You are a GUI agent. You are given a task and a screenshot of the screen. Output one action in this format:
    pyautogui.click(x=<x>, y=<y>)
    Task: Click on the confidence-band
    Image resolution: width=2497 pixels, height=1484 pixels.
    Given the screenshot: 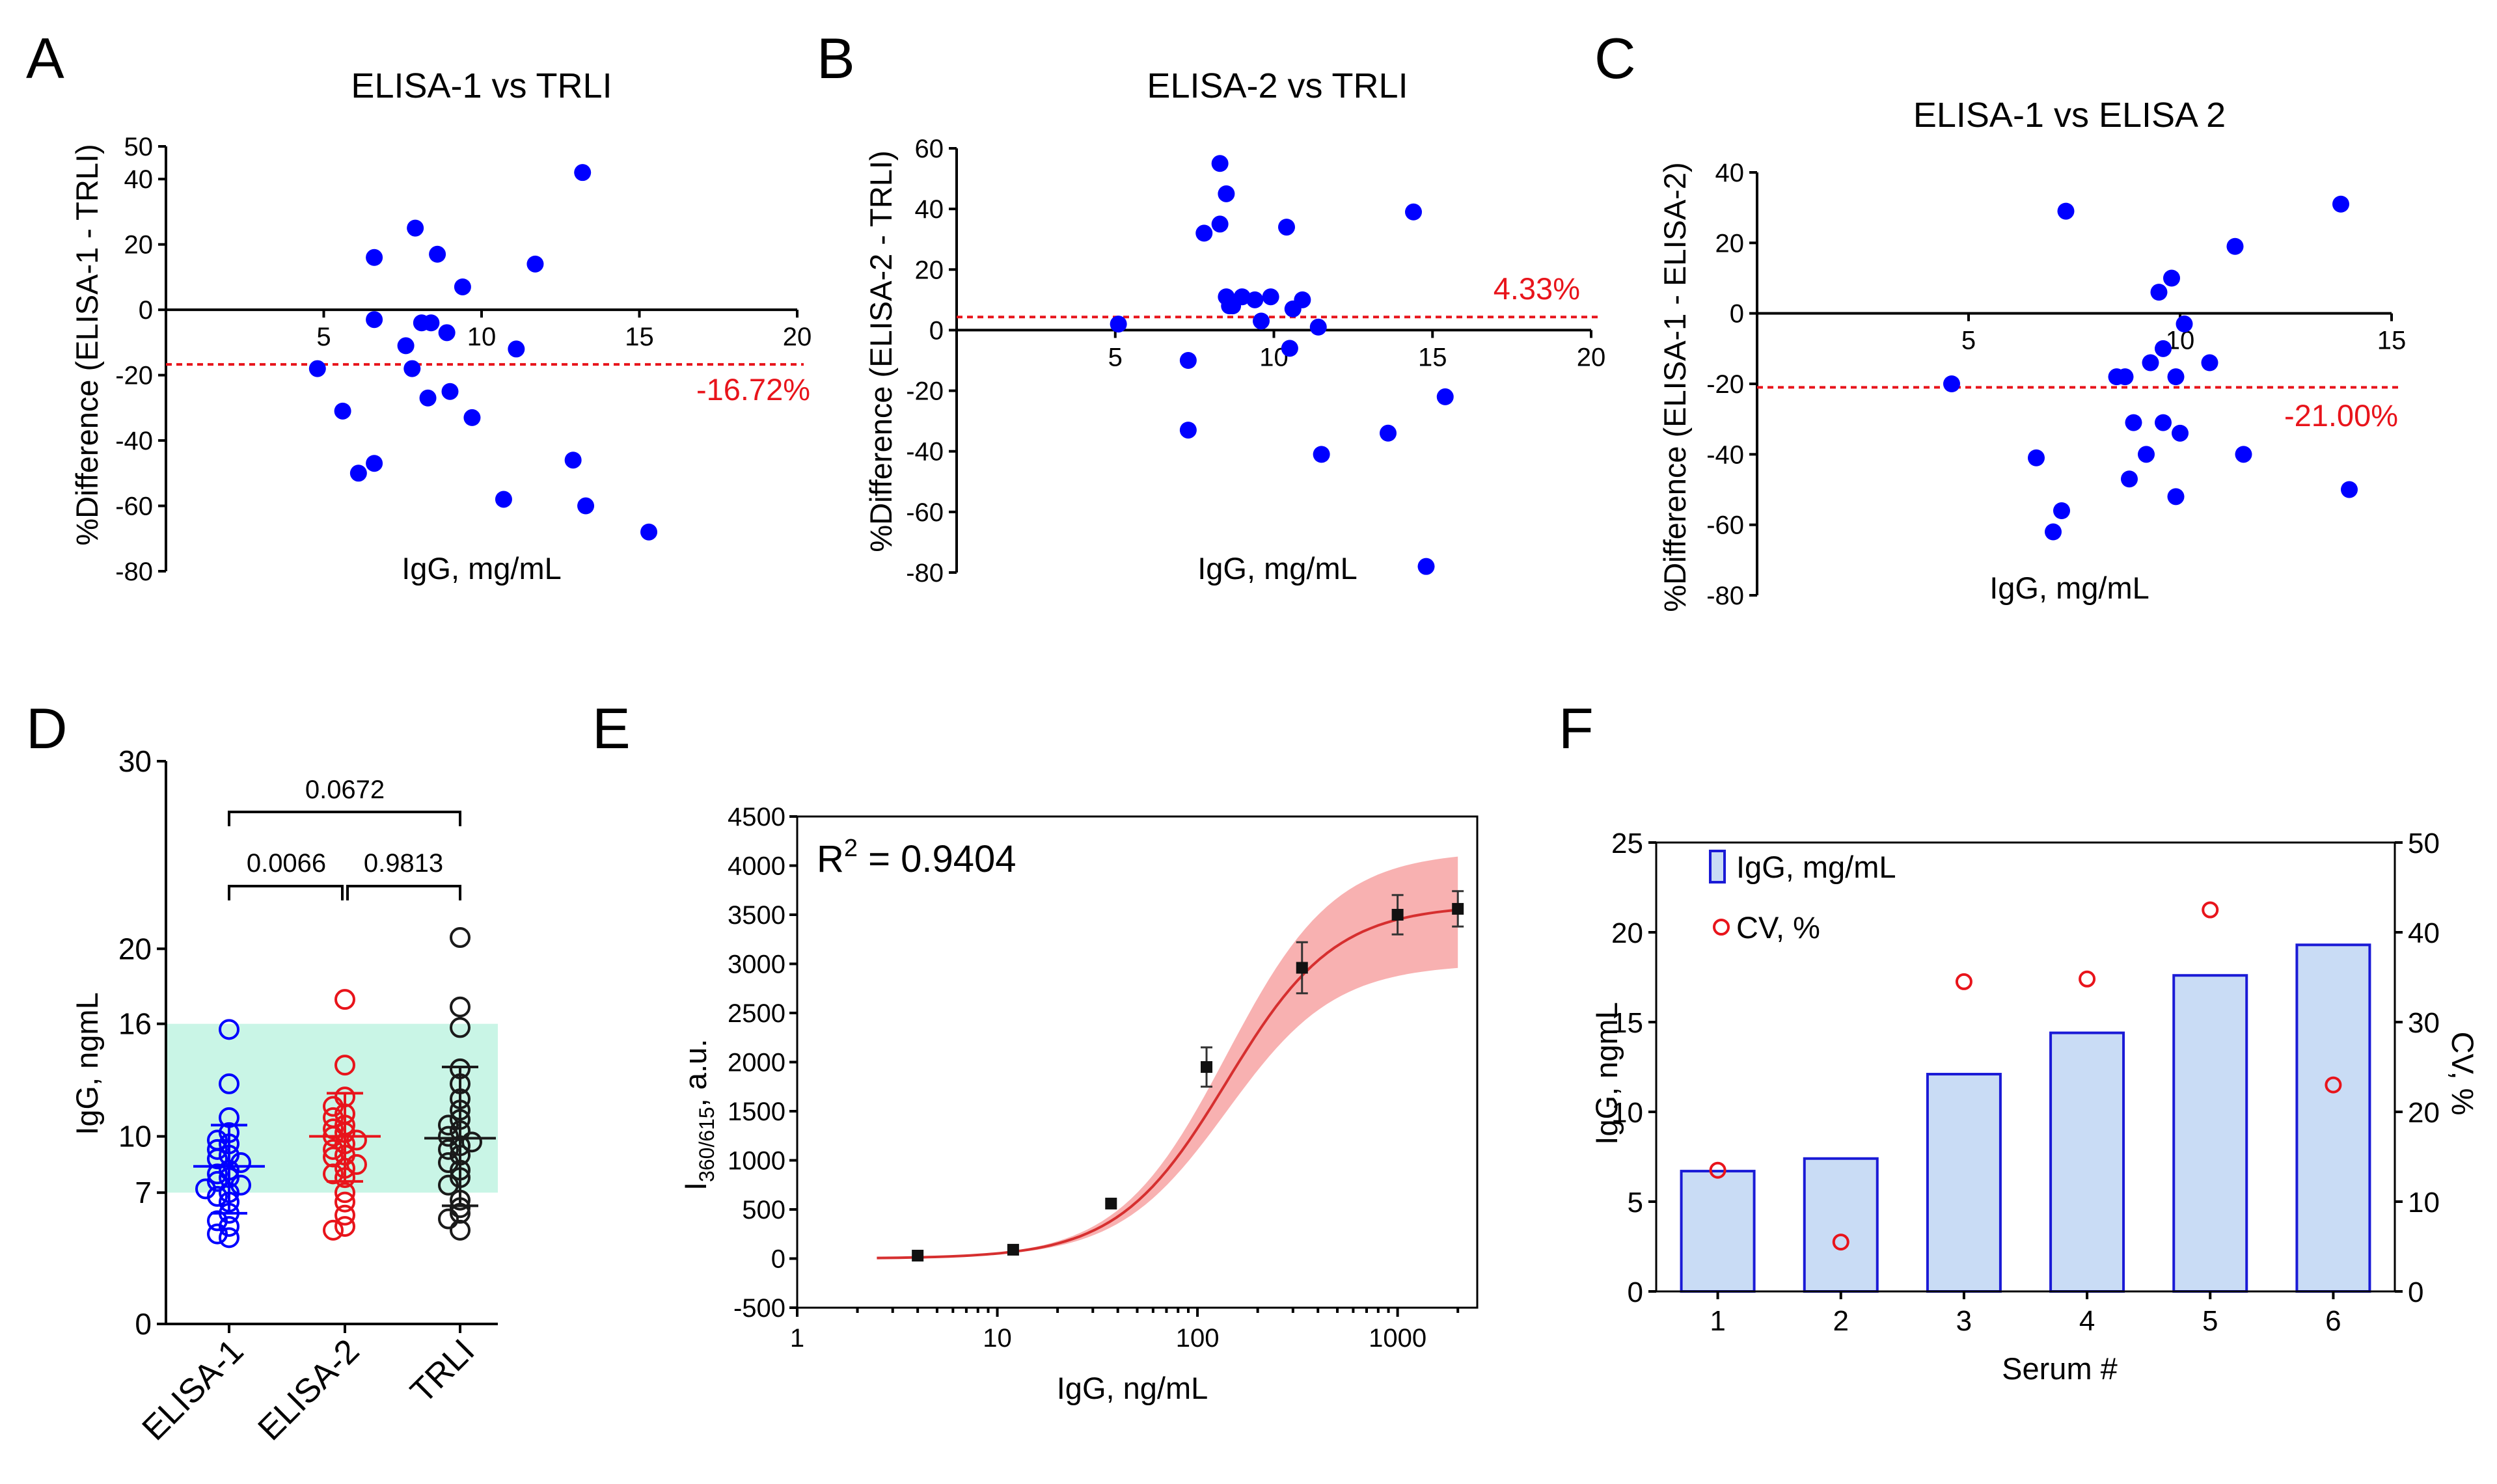 What is the action you would take?
    pyautogui.click(x=1167, y=1057)
    